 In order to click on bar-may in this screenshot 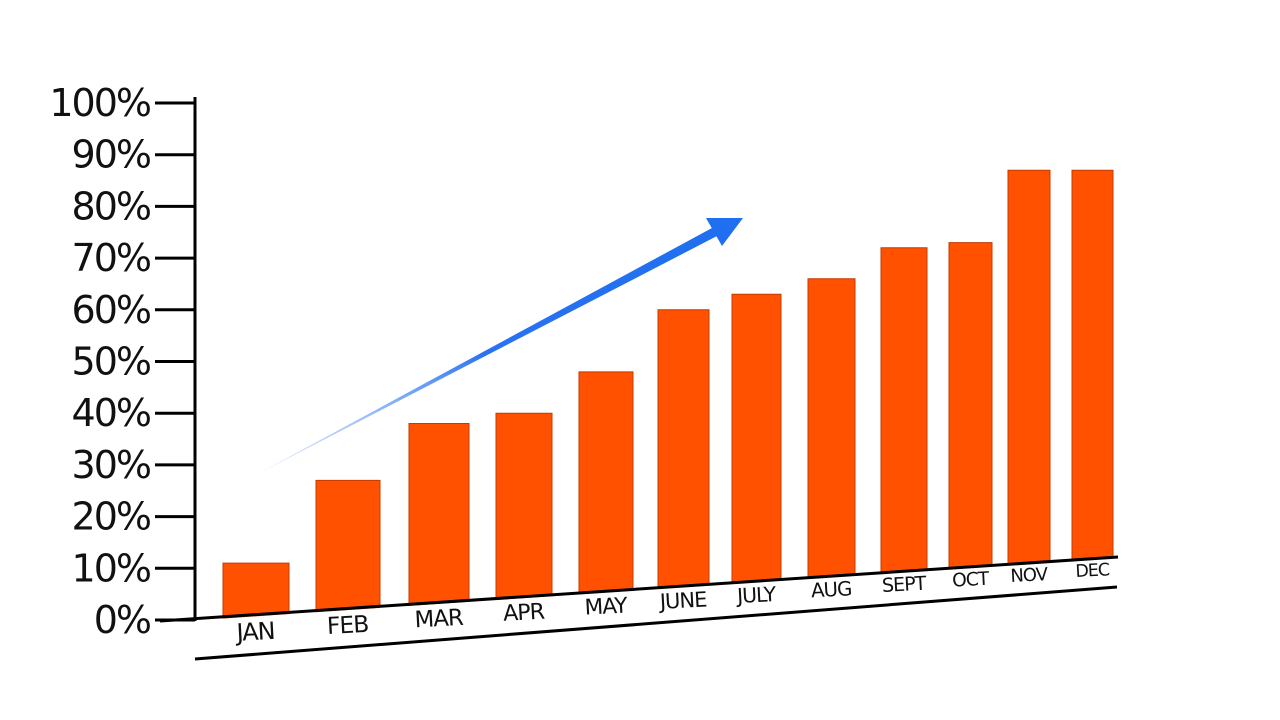, I will do `click(606, 483)`.